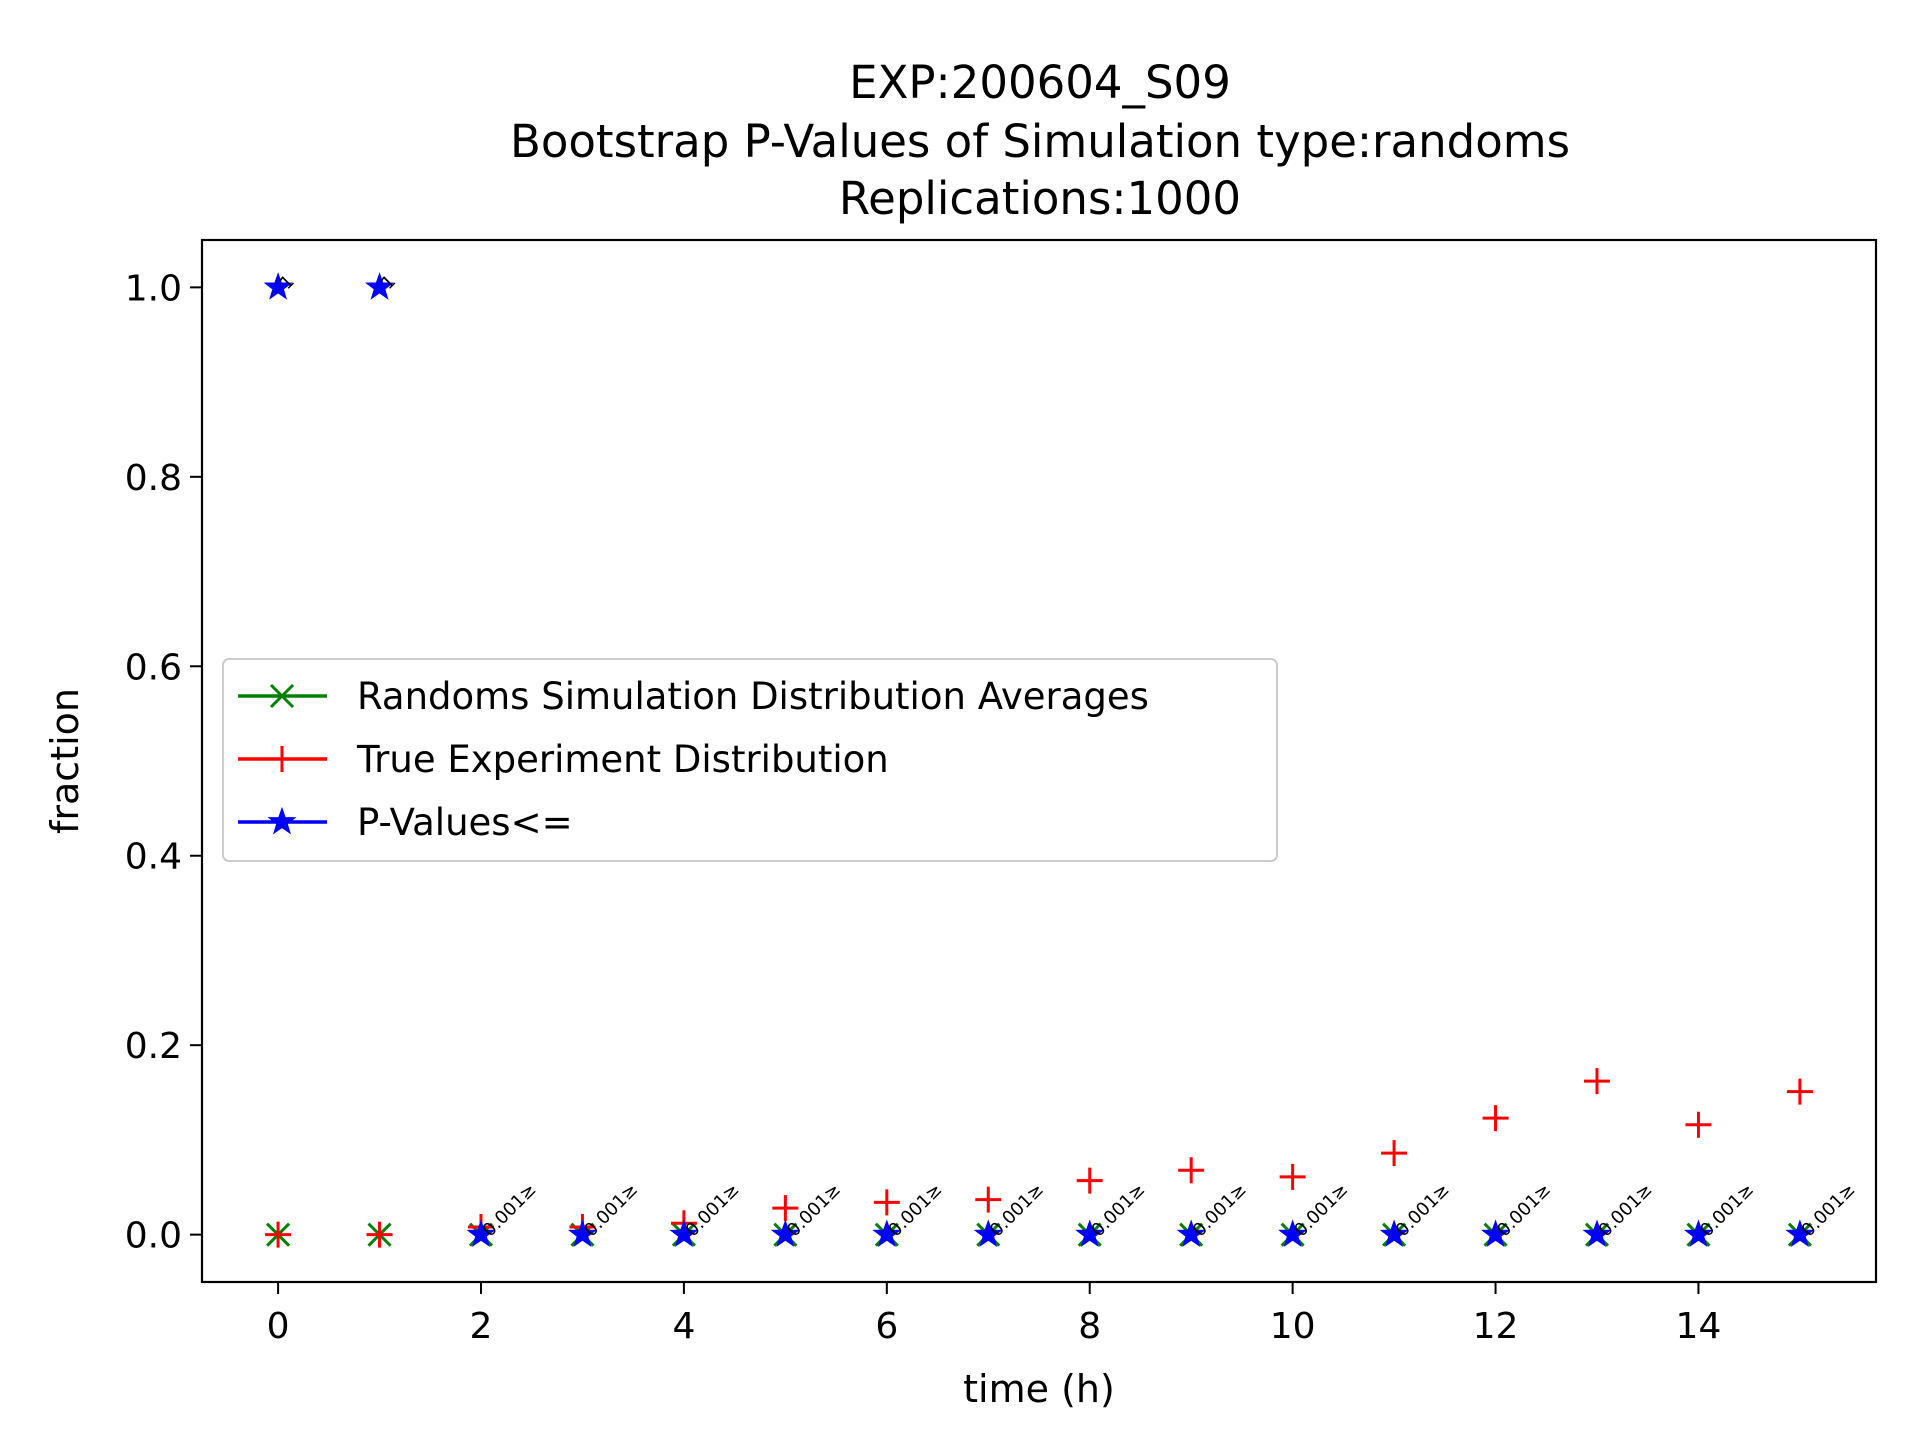  What do you see at coordinates (153, 478) in the screenshot?
I see `y-tick-label: 0.8` at bounding box center [153, 478].